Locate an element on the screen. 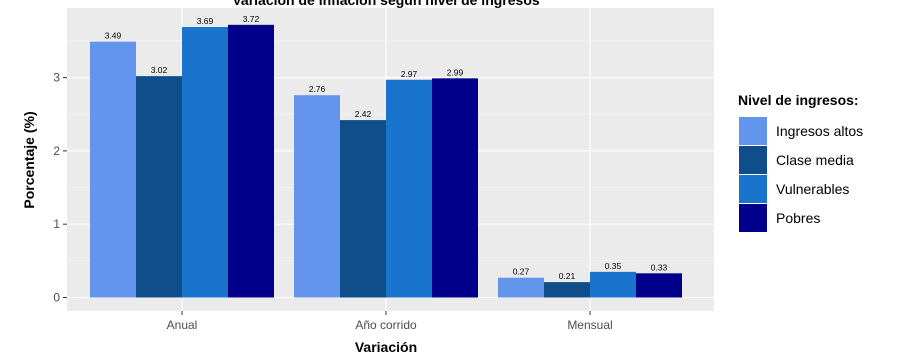 Image resolution: width=921 pixels, height=357 pixels. bar-value-label: 2.42 is located at coordinates (363, 114).